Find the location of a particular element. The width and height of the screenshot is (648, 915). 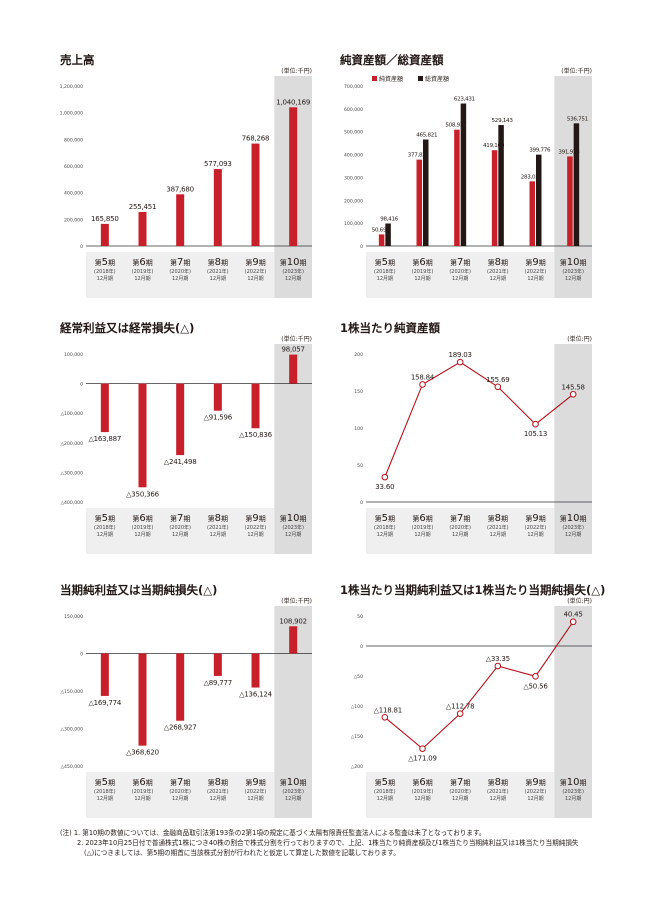

x-tick-label: 第10期 is located at coordinates (573, 262).